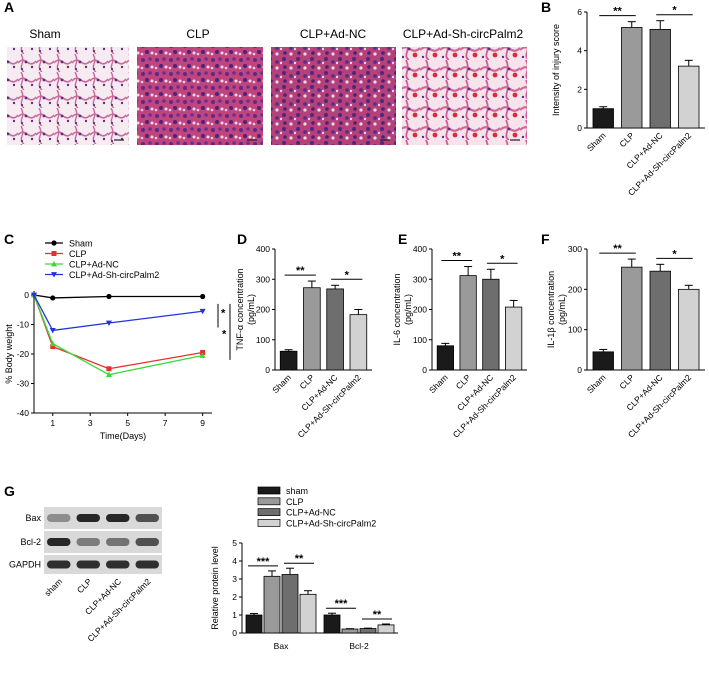 The image size is (709, 688). I want to click on y-axis-label: Relative protein level, so click(215, 588).